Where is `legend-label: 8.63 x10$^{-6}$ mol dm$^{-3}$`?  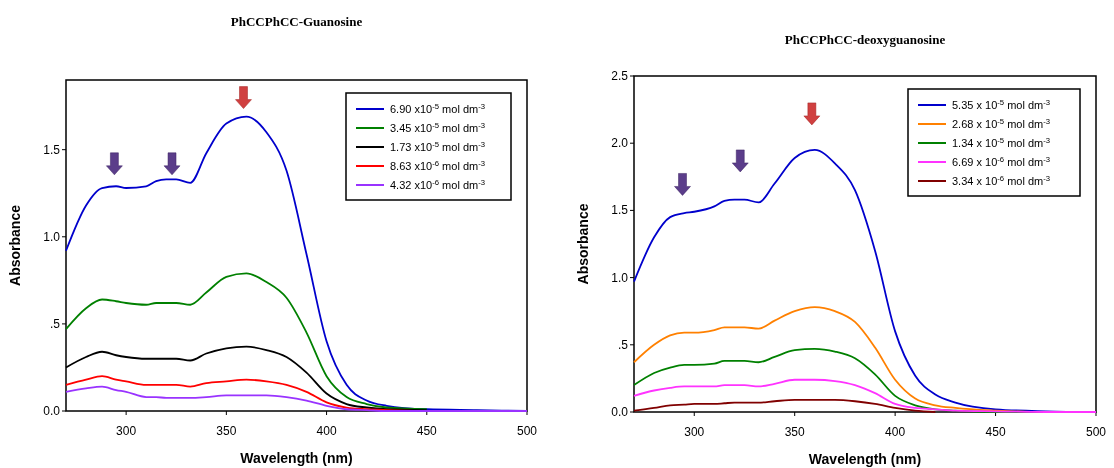 legend-label: 8.63 x10$^{-6}$ mol dm$^{-3}$ is located at coordinates (438, 165).